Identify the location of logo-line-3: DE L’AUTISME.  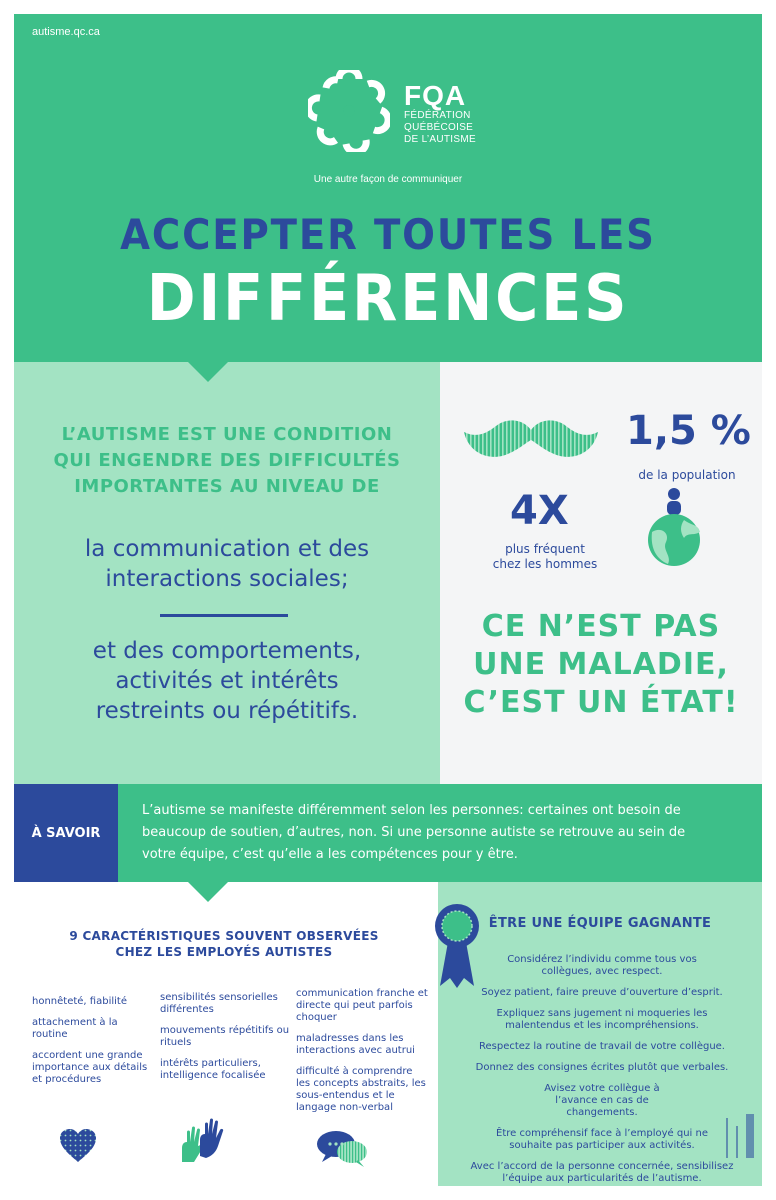
(440, 139).